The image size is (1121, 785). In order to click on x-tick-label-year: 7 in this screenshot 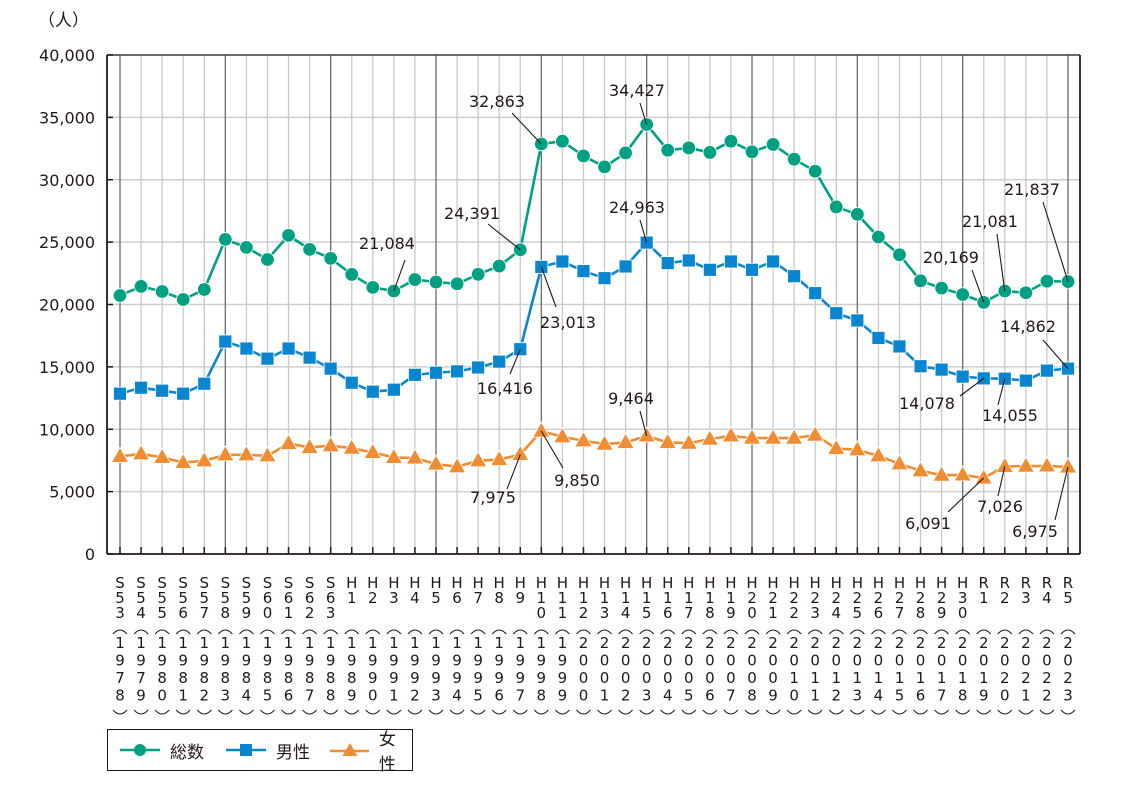, I will do `click(120, 678)`.